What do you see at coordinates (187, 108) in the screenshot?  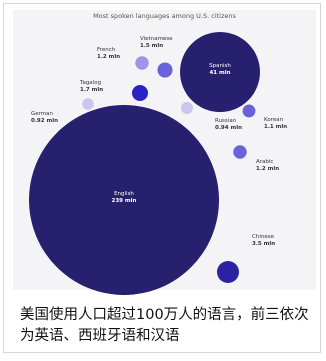 I see `bubble-russian` at bounding box center [187, 108].